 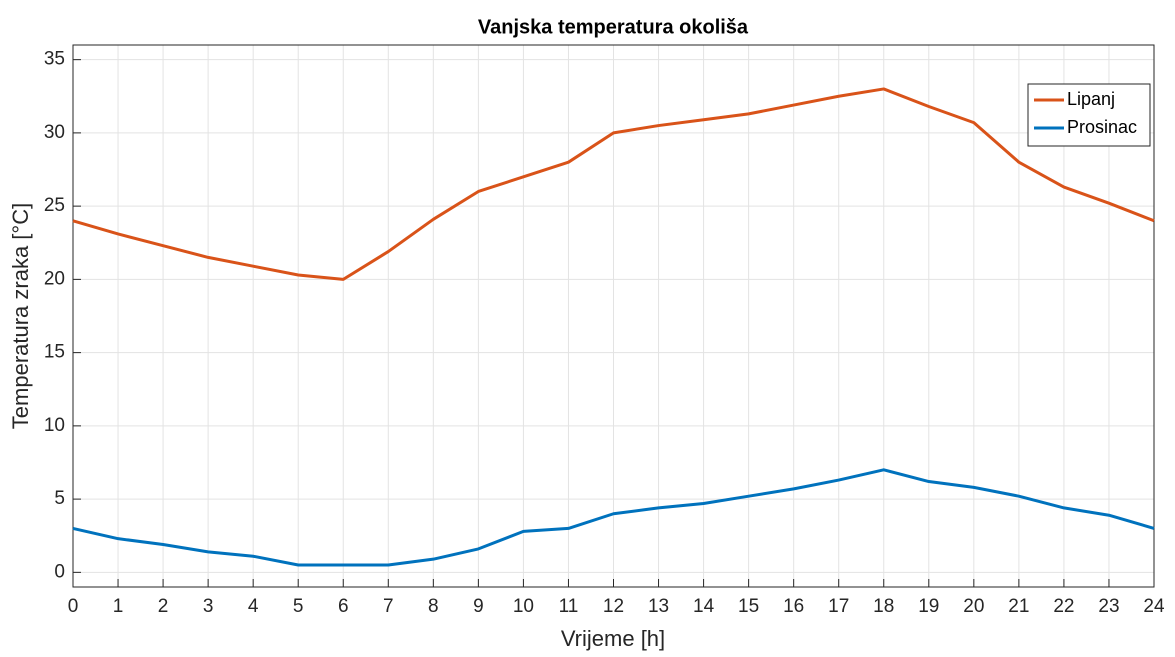 I want to click on x-tick-label: 6, so click(x=343, y=606).